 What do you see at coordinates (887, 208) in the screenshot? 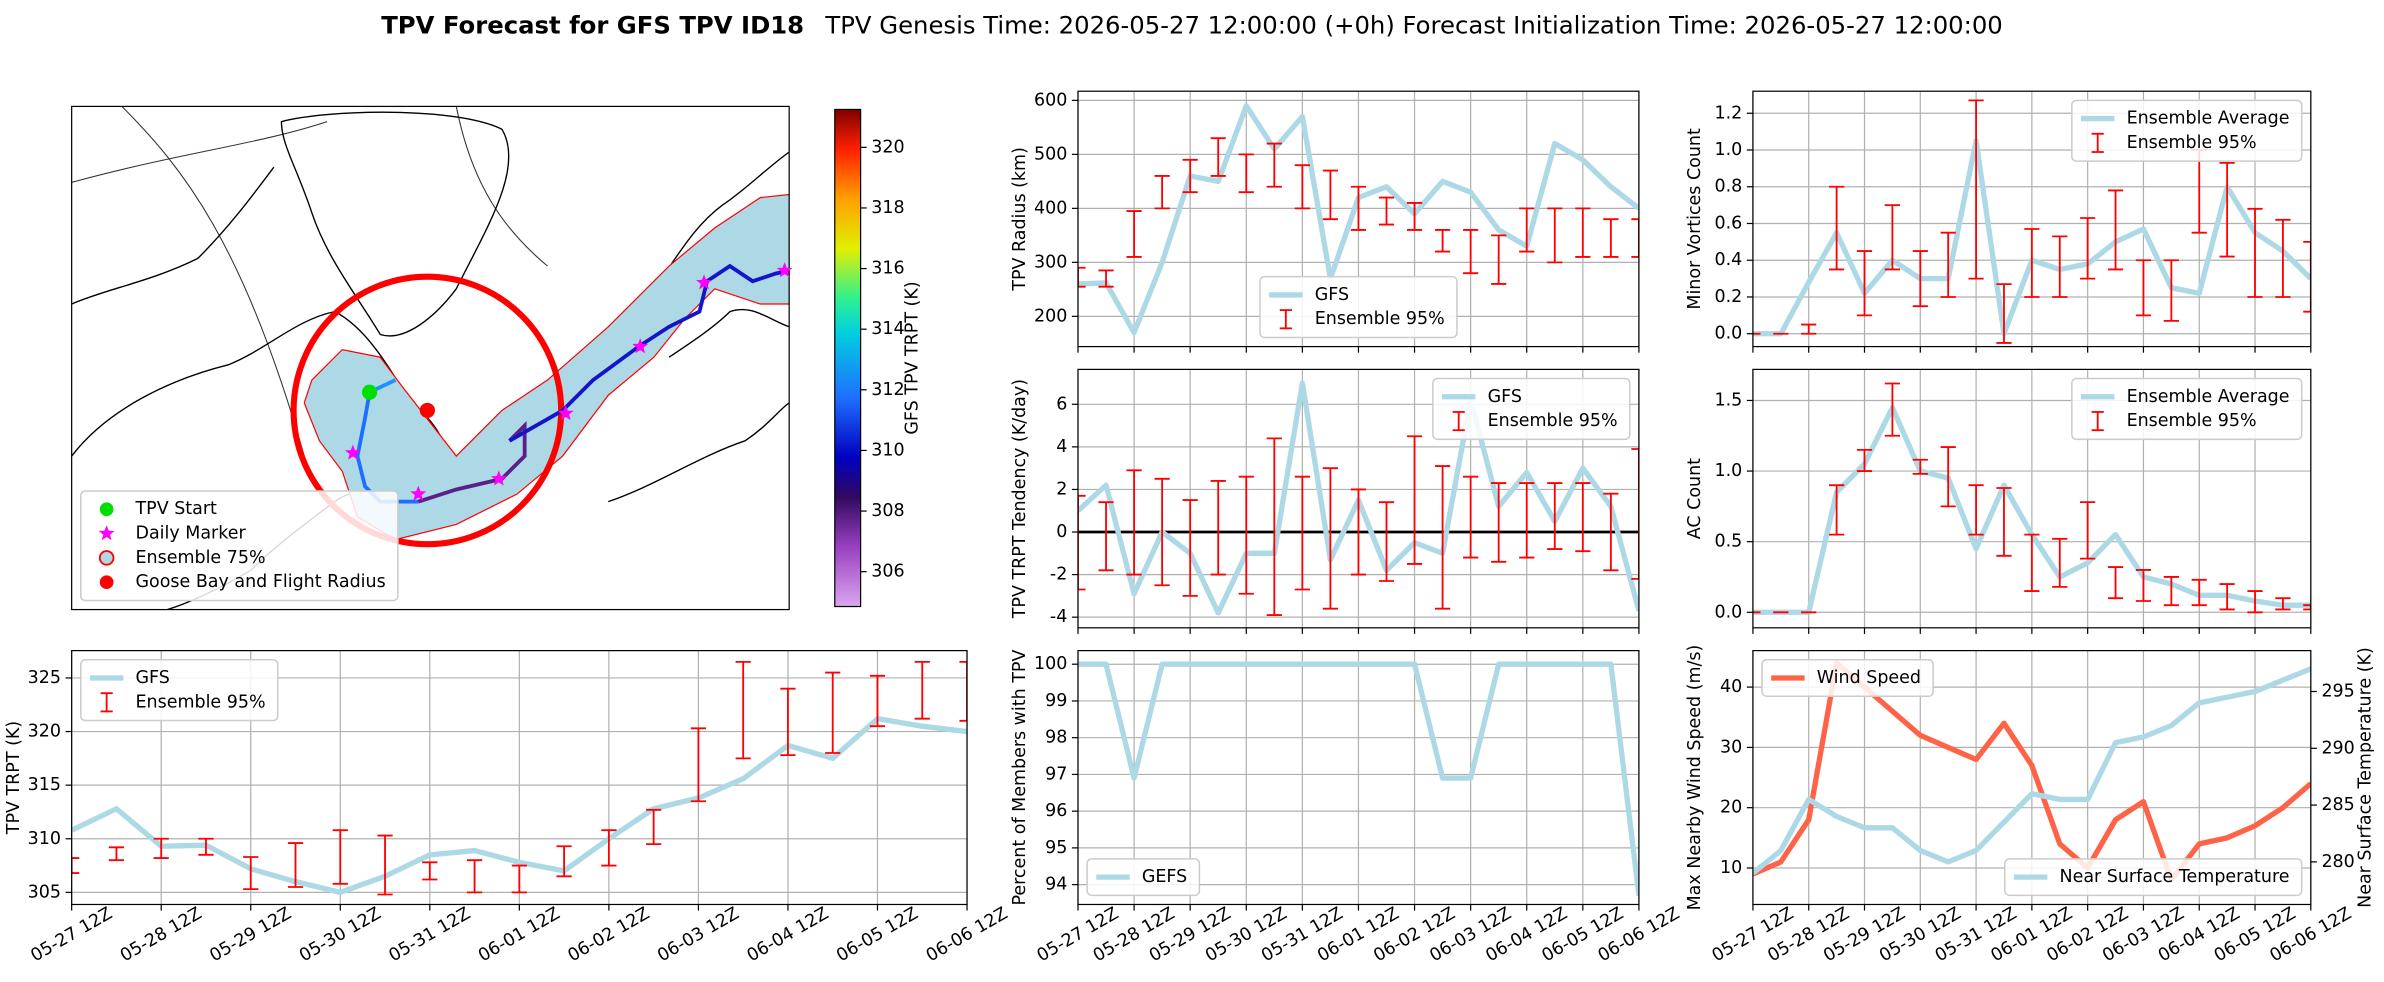
I see `colorbar-tick-label: 318` at bounding box center [887, 208].